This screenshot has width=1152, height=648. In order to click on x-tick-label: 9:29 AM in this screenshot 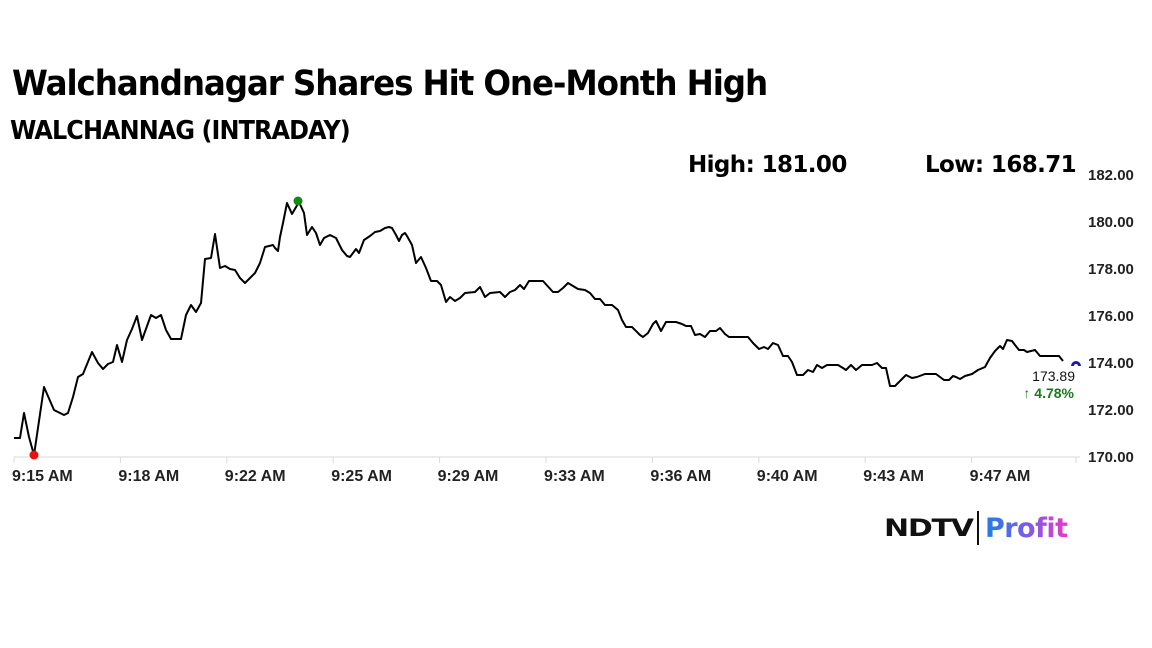, I will do `click(468, 476)`.